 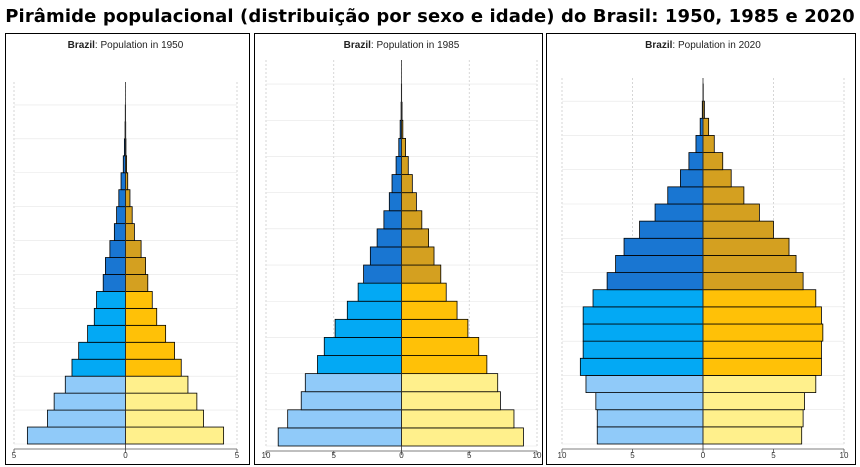 I want to click on chart-title: Brazil: Population in 2020, so click(x=703, y=45).